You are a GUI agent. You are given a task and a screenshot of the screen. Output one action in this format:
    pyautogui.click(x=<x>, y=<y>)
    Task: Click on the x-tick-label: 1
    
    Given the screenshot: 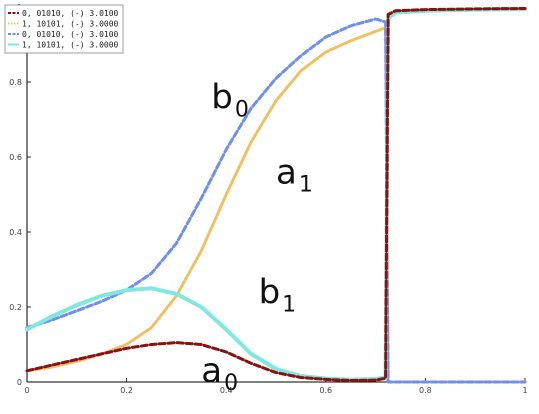 What is the action you would take?
    pyautogui.click(x=524, y=390)
    